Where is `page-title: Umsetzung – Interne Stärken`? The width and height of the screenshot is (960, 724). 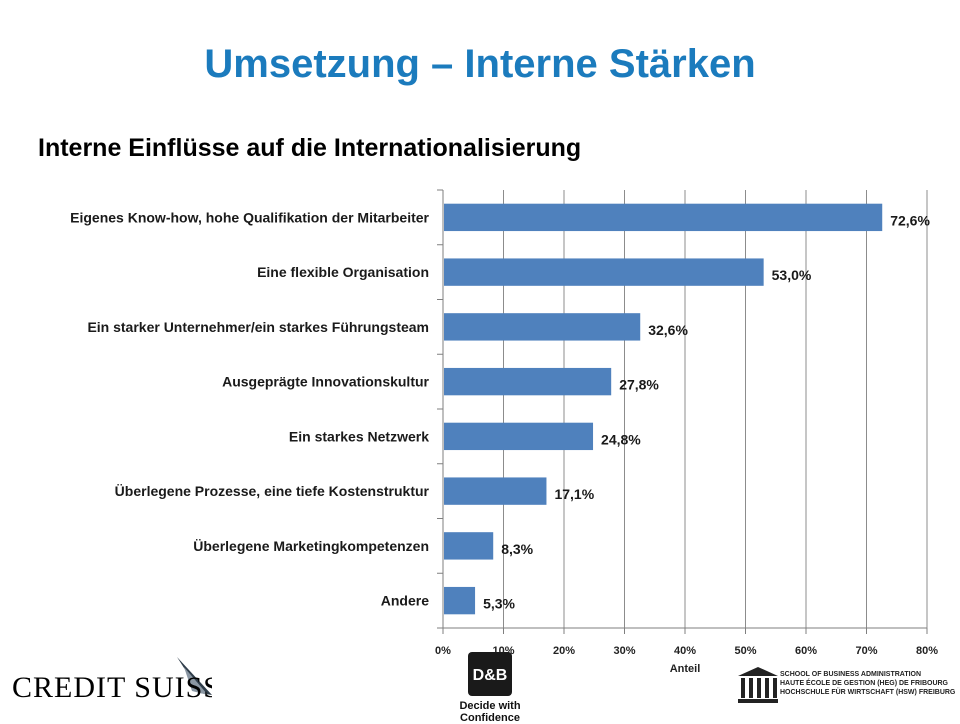
page-title: Umsetzung – Interne Stärken is located at coordinates (480, 64).